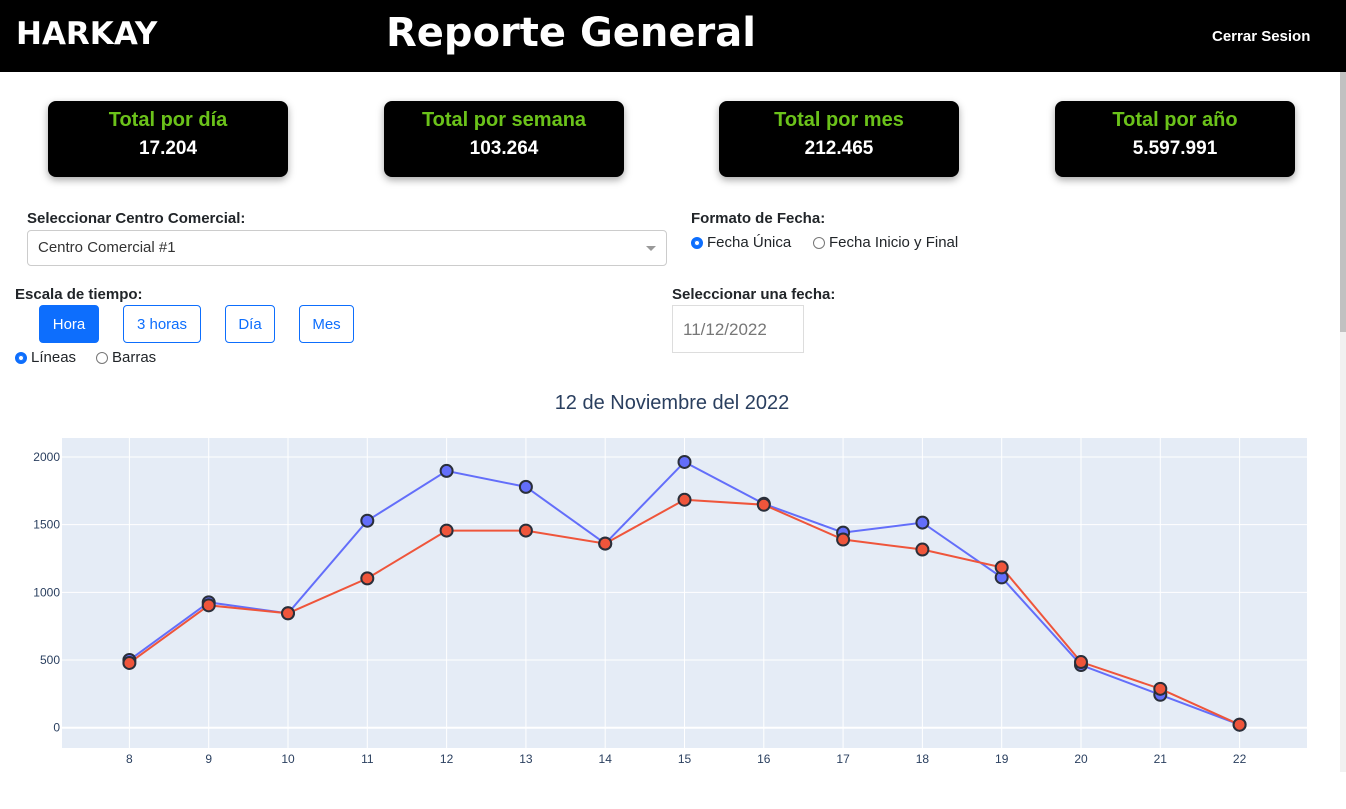 The width and height of the screenshot is (1346, 809). What do you see at coordinates (79, 294) in the screenshot?
I see `time-scale-label: Escala de tiempo:` at bounding box center [79, 294].